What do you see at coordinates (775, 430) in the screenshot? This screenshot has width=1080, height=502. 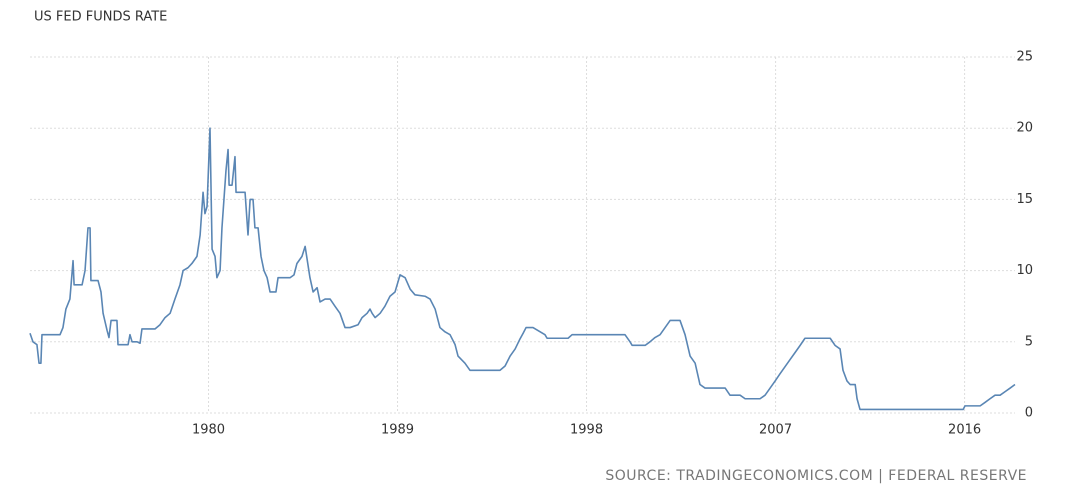 I see `x-tick-label: 2007` at bounding box center [775, 430].